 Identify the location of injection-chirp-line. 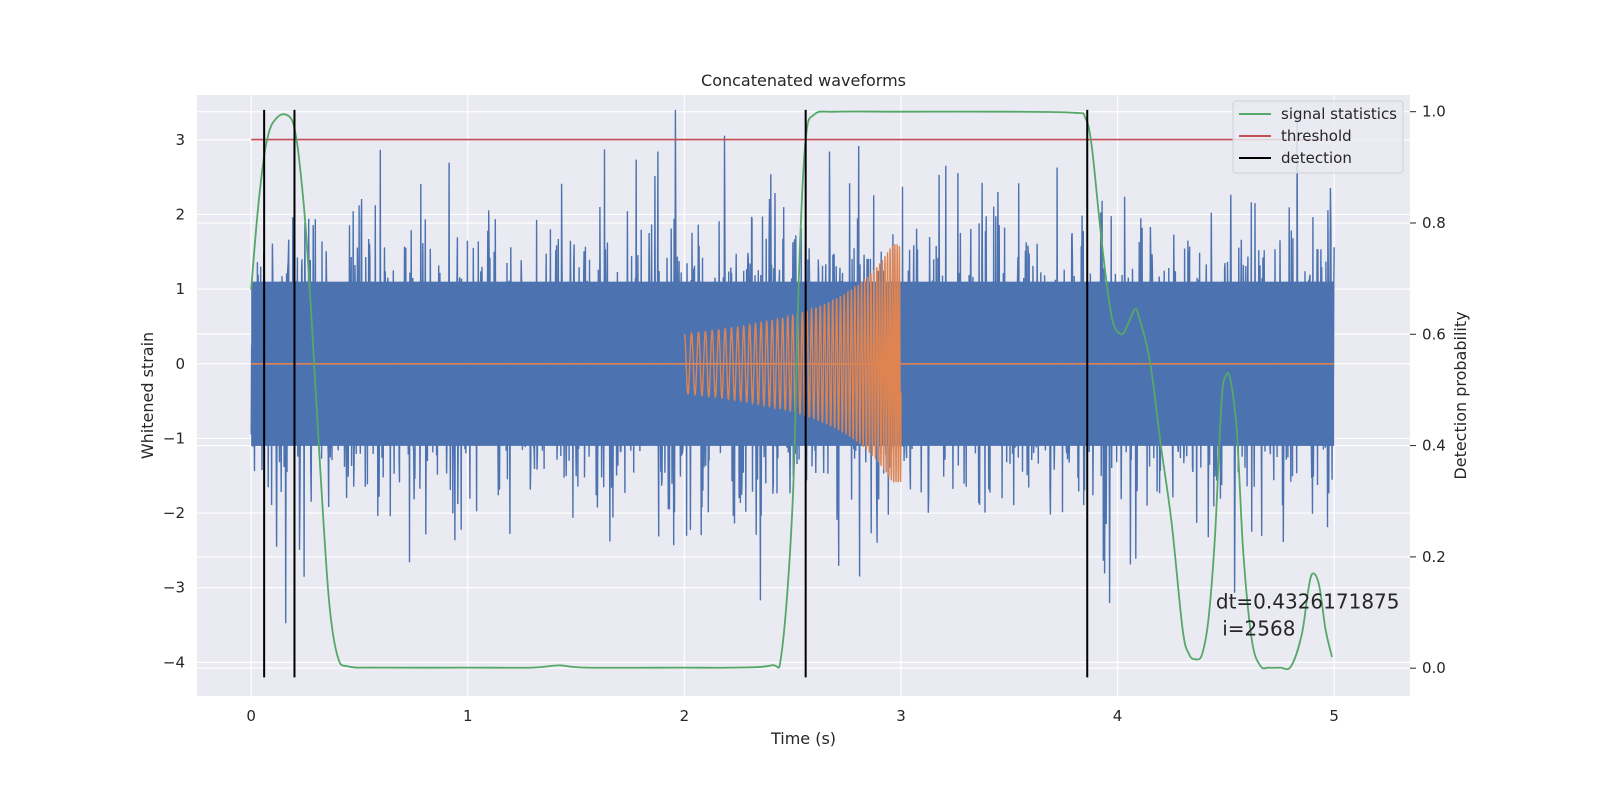
(792, 363).